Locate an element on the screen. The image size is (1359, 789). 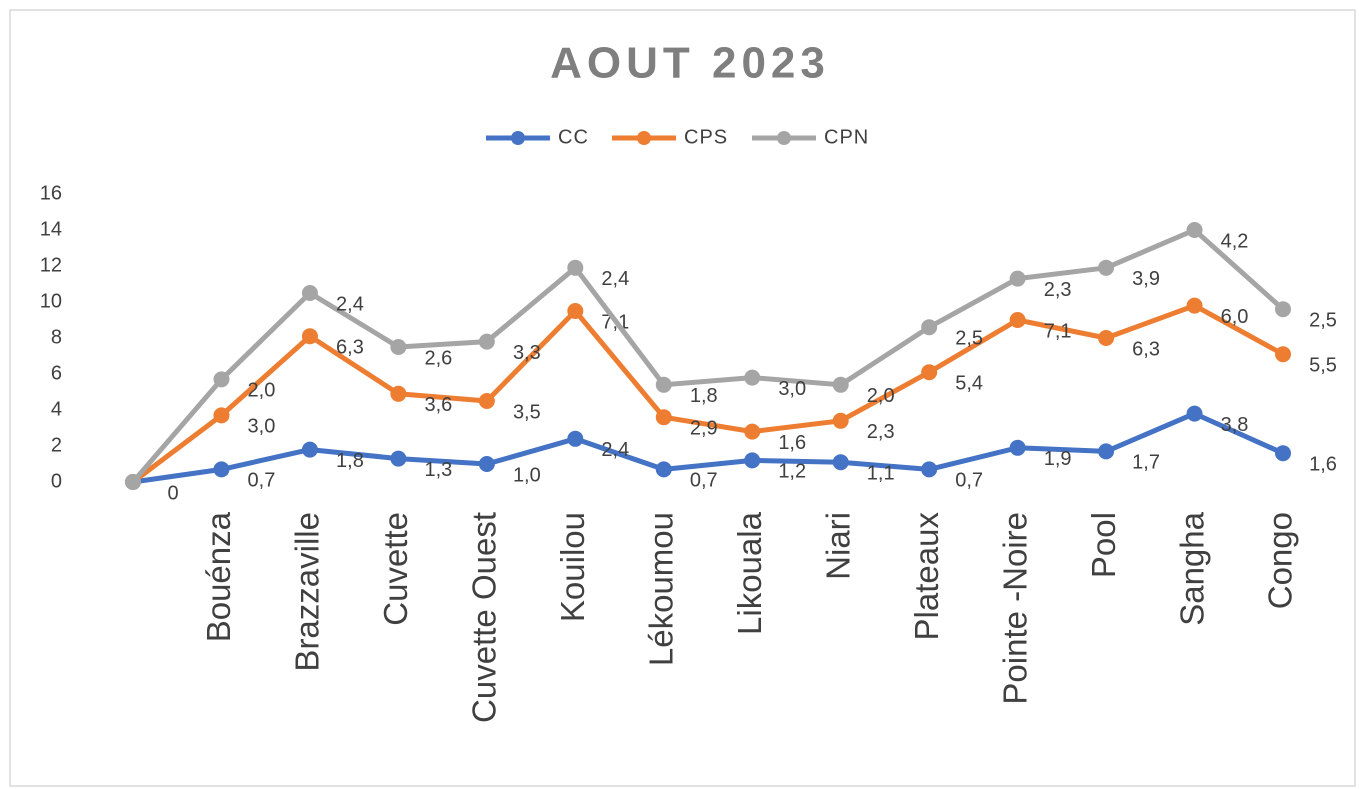
data-label: 1,9 is located at coordinates (1058, 459).